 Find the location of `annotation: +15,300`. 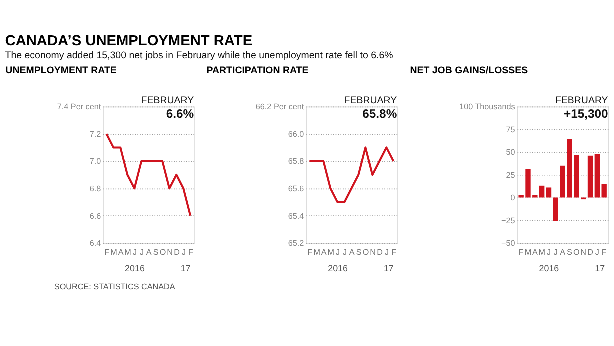

annotation: +15,300 is located at coordinates (586, 114).